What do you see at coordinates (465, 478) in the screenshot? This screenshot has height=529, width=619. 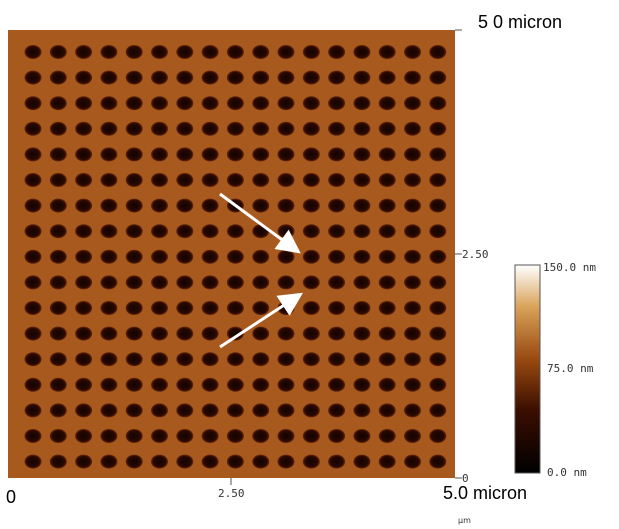 I see `right-tick-label: 0` at bounding box center [465, 478].